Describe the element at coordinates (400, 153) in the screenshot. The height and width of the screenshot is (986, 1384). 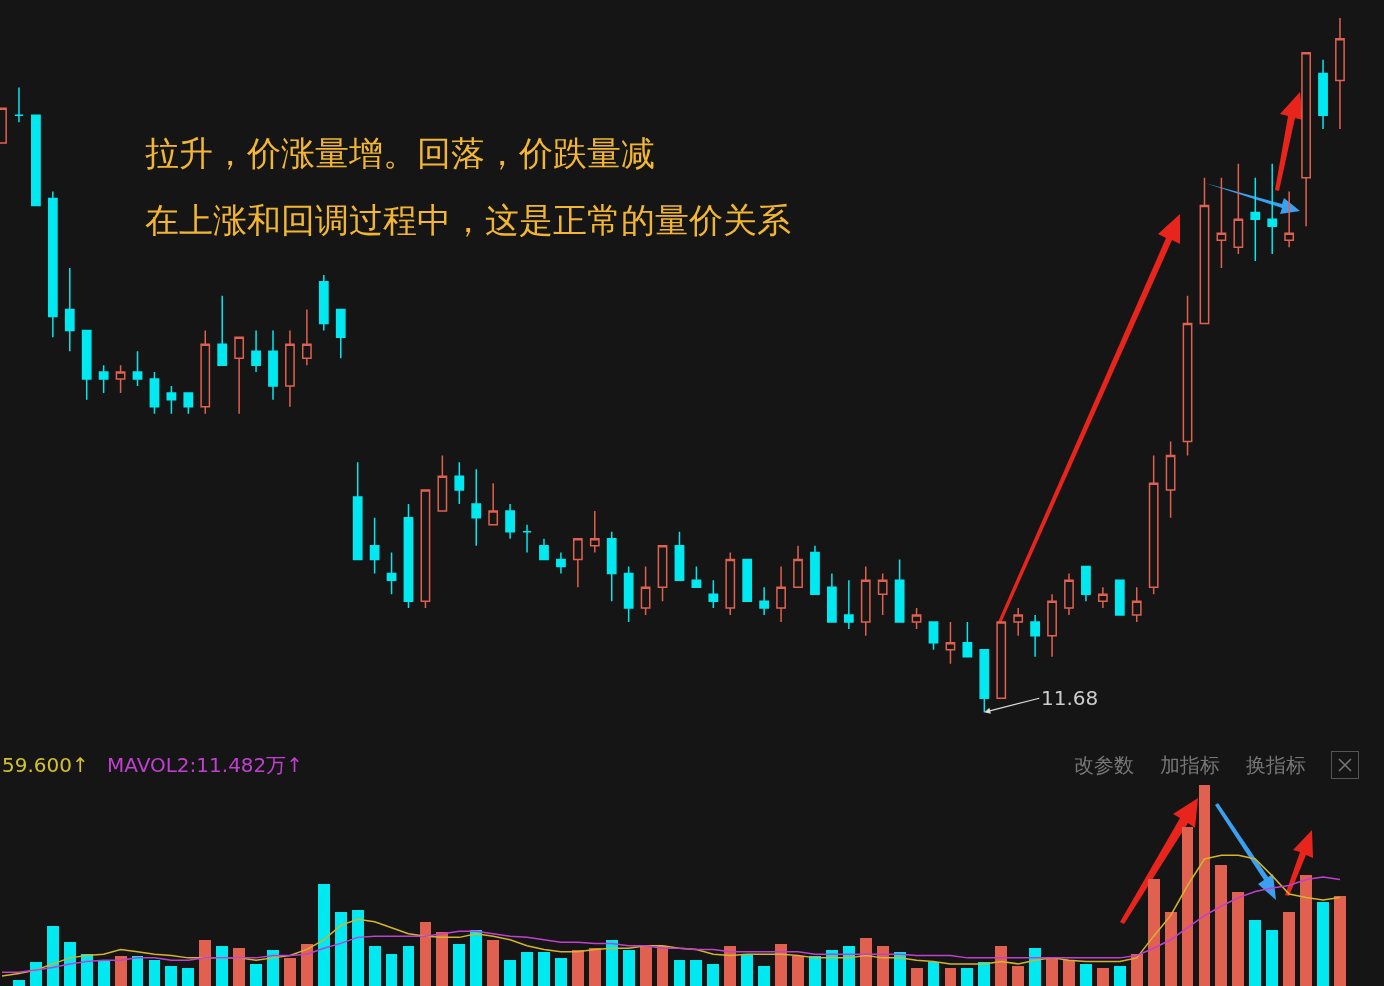
I see `text: 拉升，价涨量增。回落，价跌量减` at that location.